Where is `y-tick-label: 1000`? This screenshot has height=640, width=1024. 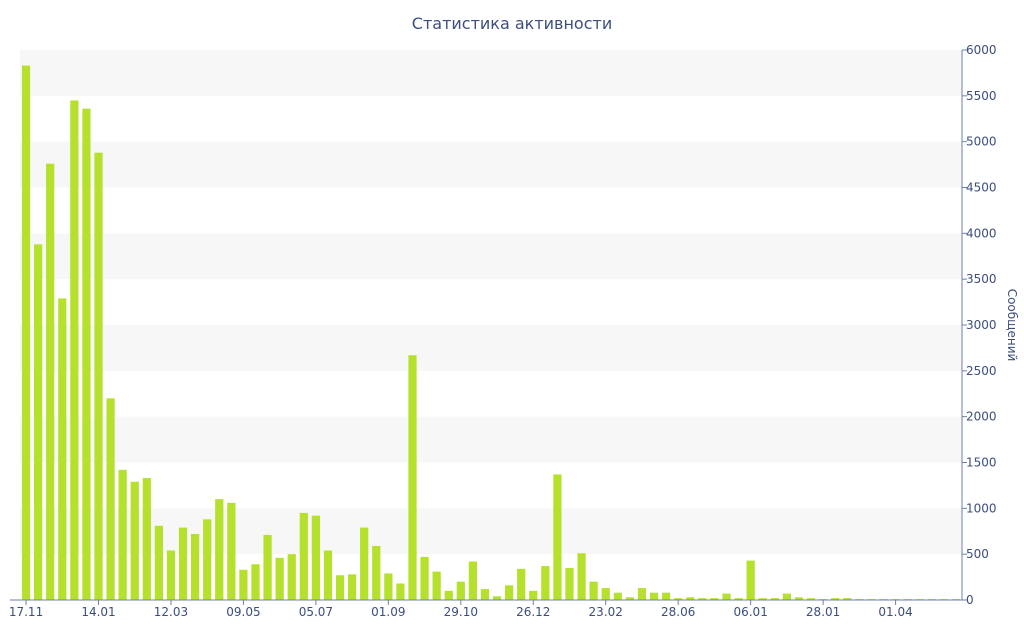
y-tick-label: 1000 is located at coordinates (981, 508).